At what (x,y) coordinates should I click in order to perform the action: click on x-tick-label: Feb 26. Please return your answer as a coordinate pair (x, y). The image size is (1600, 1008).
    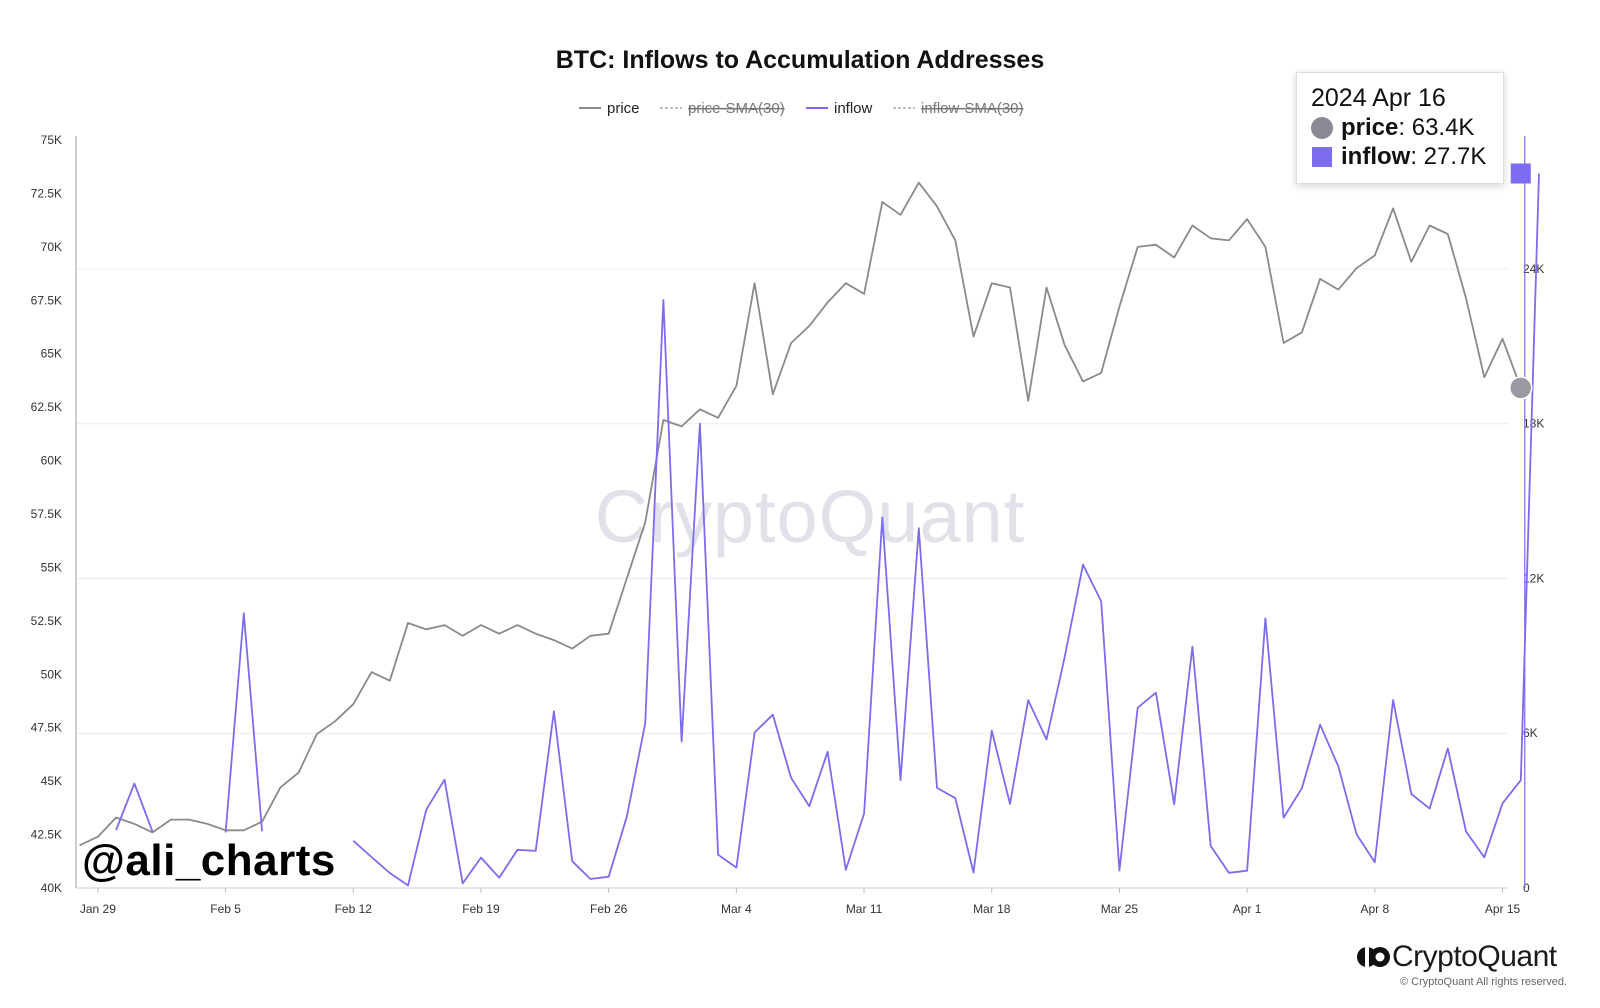
    Looking at the image, I should click on (609, 909).